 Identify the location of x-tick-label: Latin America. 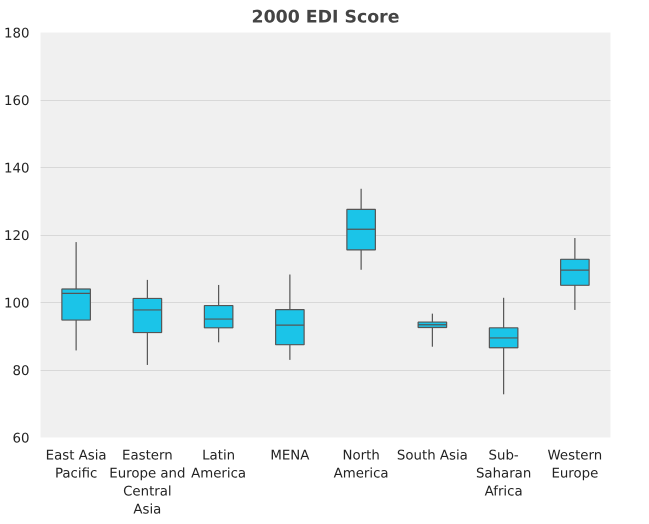
(218, 465).